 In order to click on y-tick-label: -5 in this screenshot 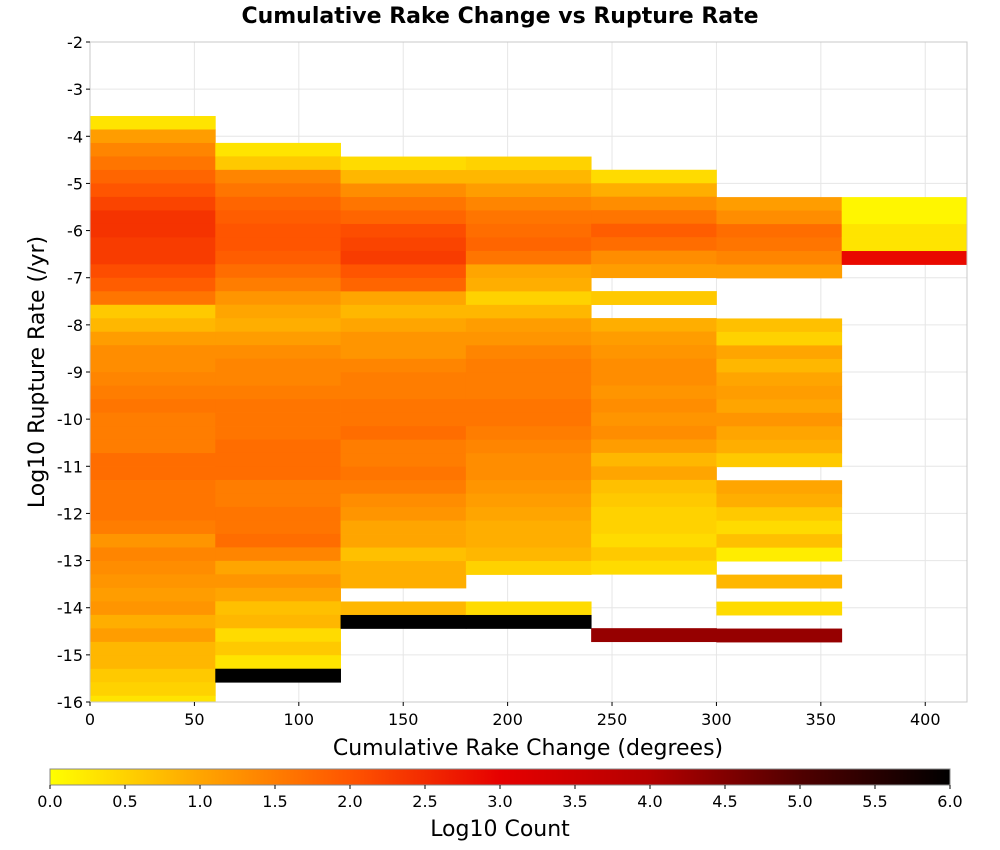, I will do `click(75, 183)`.